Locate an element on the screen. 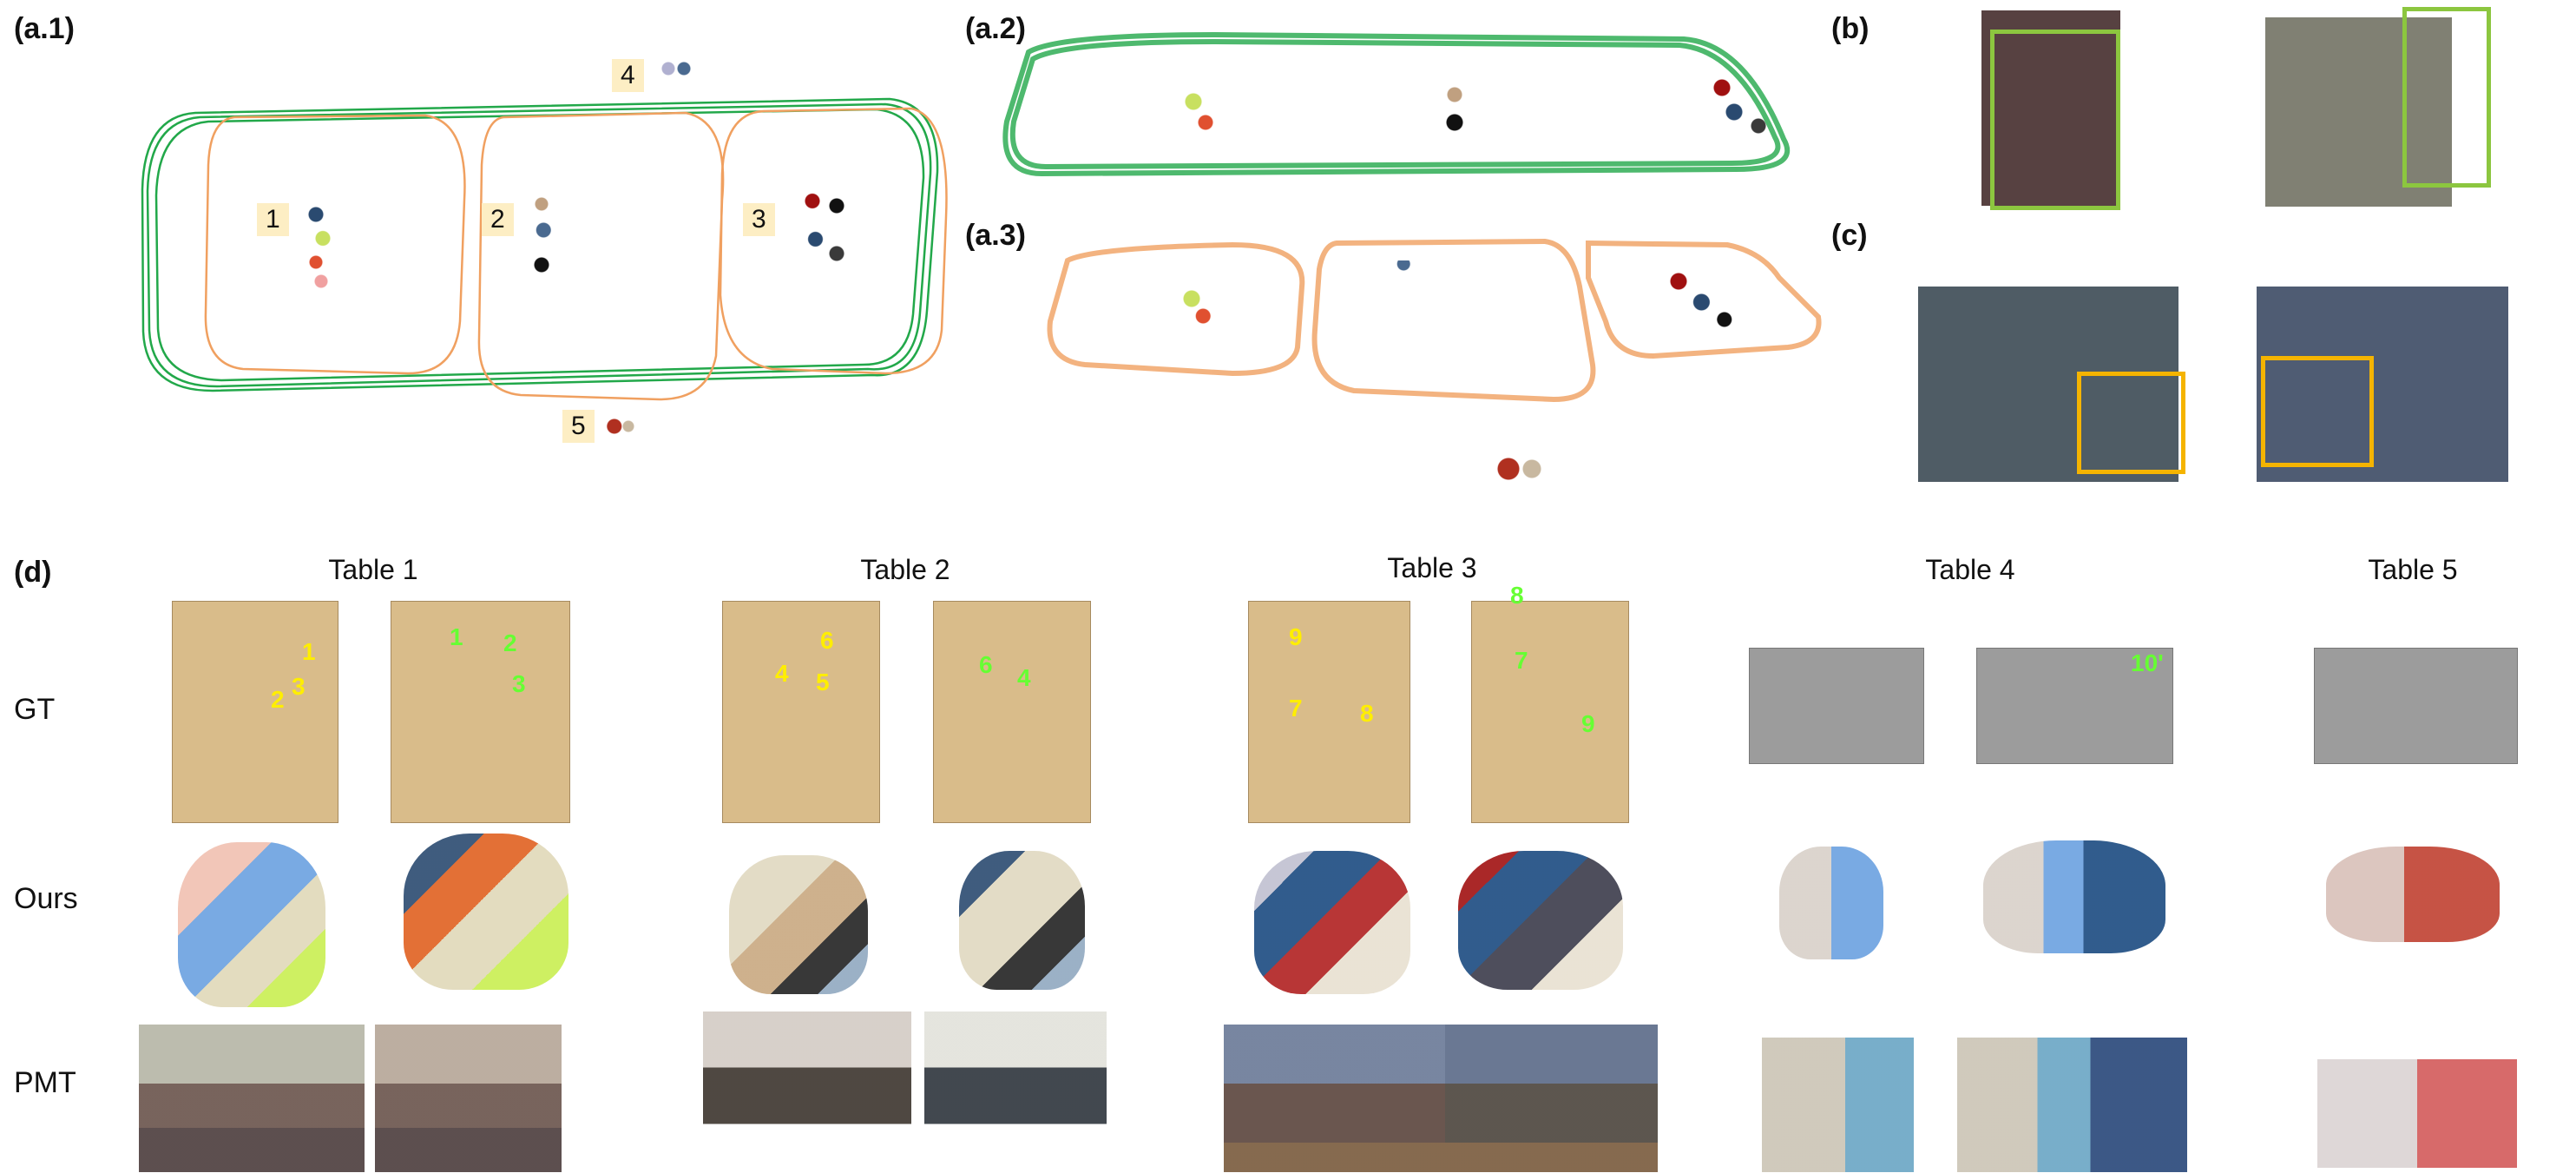 The height and width of the screenshot is (1173, 2576). row-label-gt: GT is located at coordinates (35, 709).